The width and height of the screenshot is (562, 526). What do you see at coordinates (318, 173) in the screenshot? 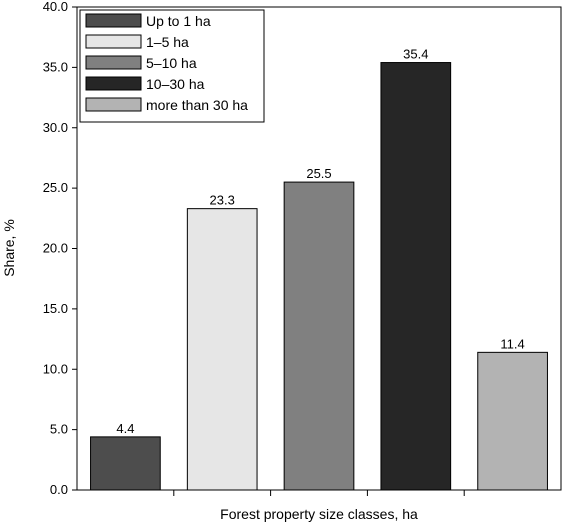
I see `bar-value-label: 25.5` at bounding box center [318, 173].